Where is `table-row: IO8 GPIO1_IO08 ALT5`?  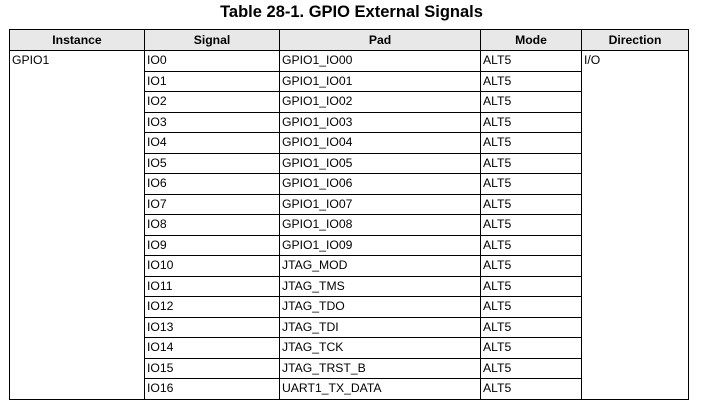 table-row: IO8 GPIO1_IO08 ALT5 is located at coordinates (349, 225).